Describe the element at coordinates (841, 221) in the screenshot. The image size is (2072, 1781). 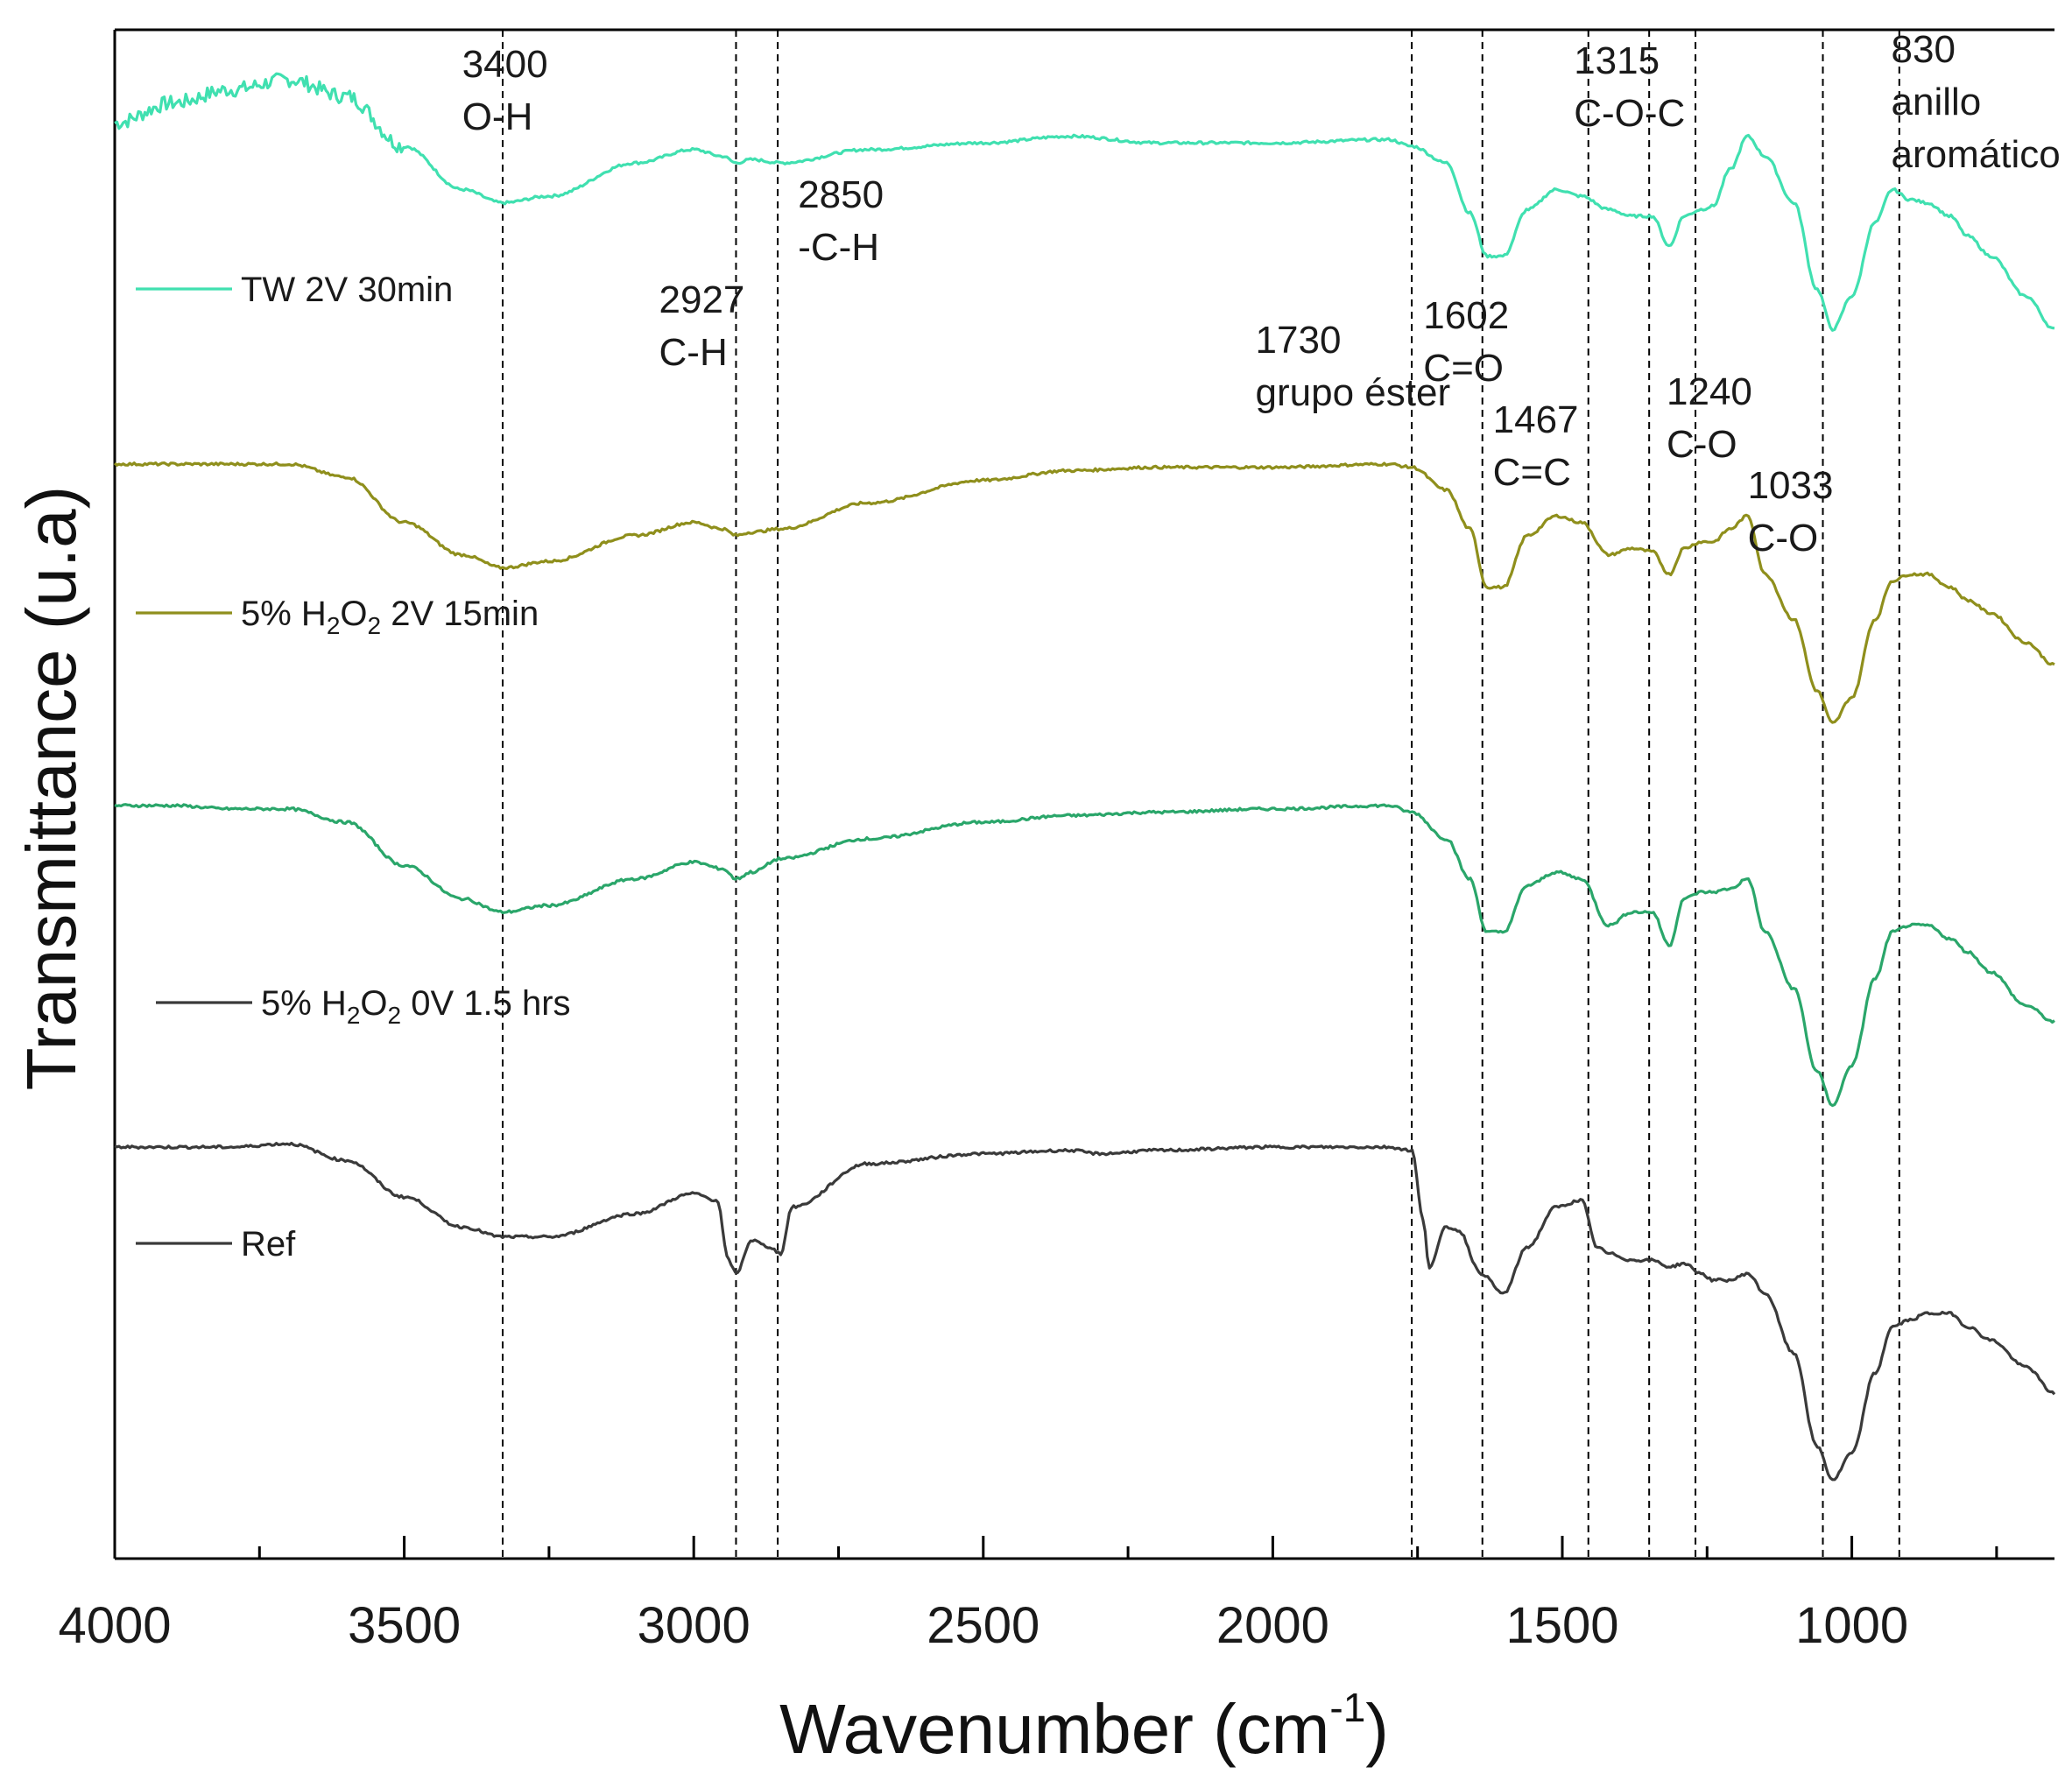
I see `peak-annotation: 2850 -C-H` at that location.